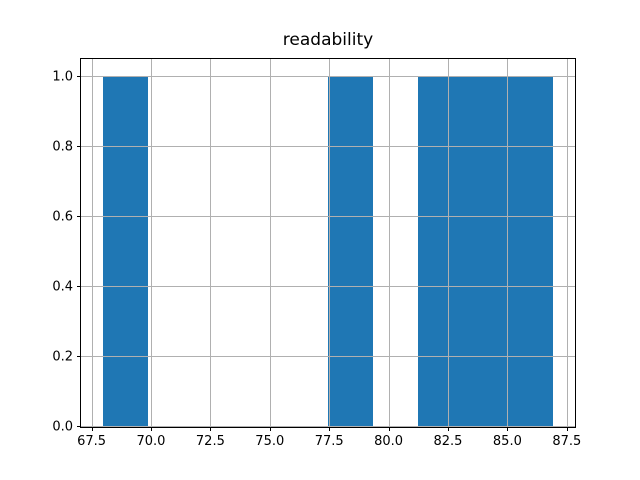  Describe the element at coordinates (92, 441) in the screenshot. I see `x-tick-label: 67.5` at that location.